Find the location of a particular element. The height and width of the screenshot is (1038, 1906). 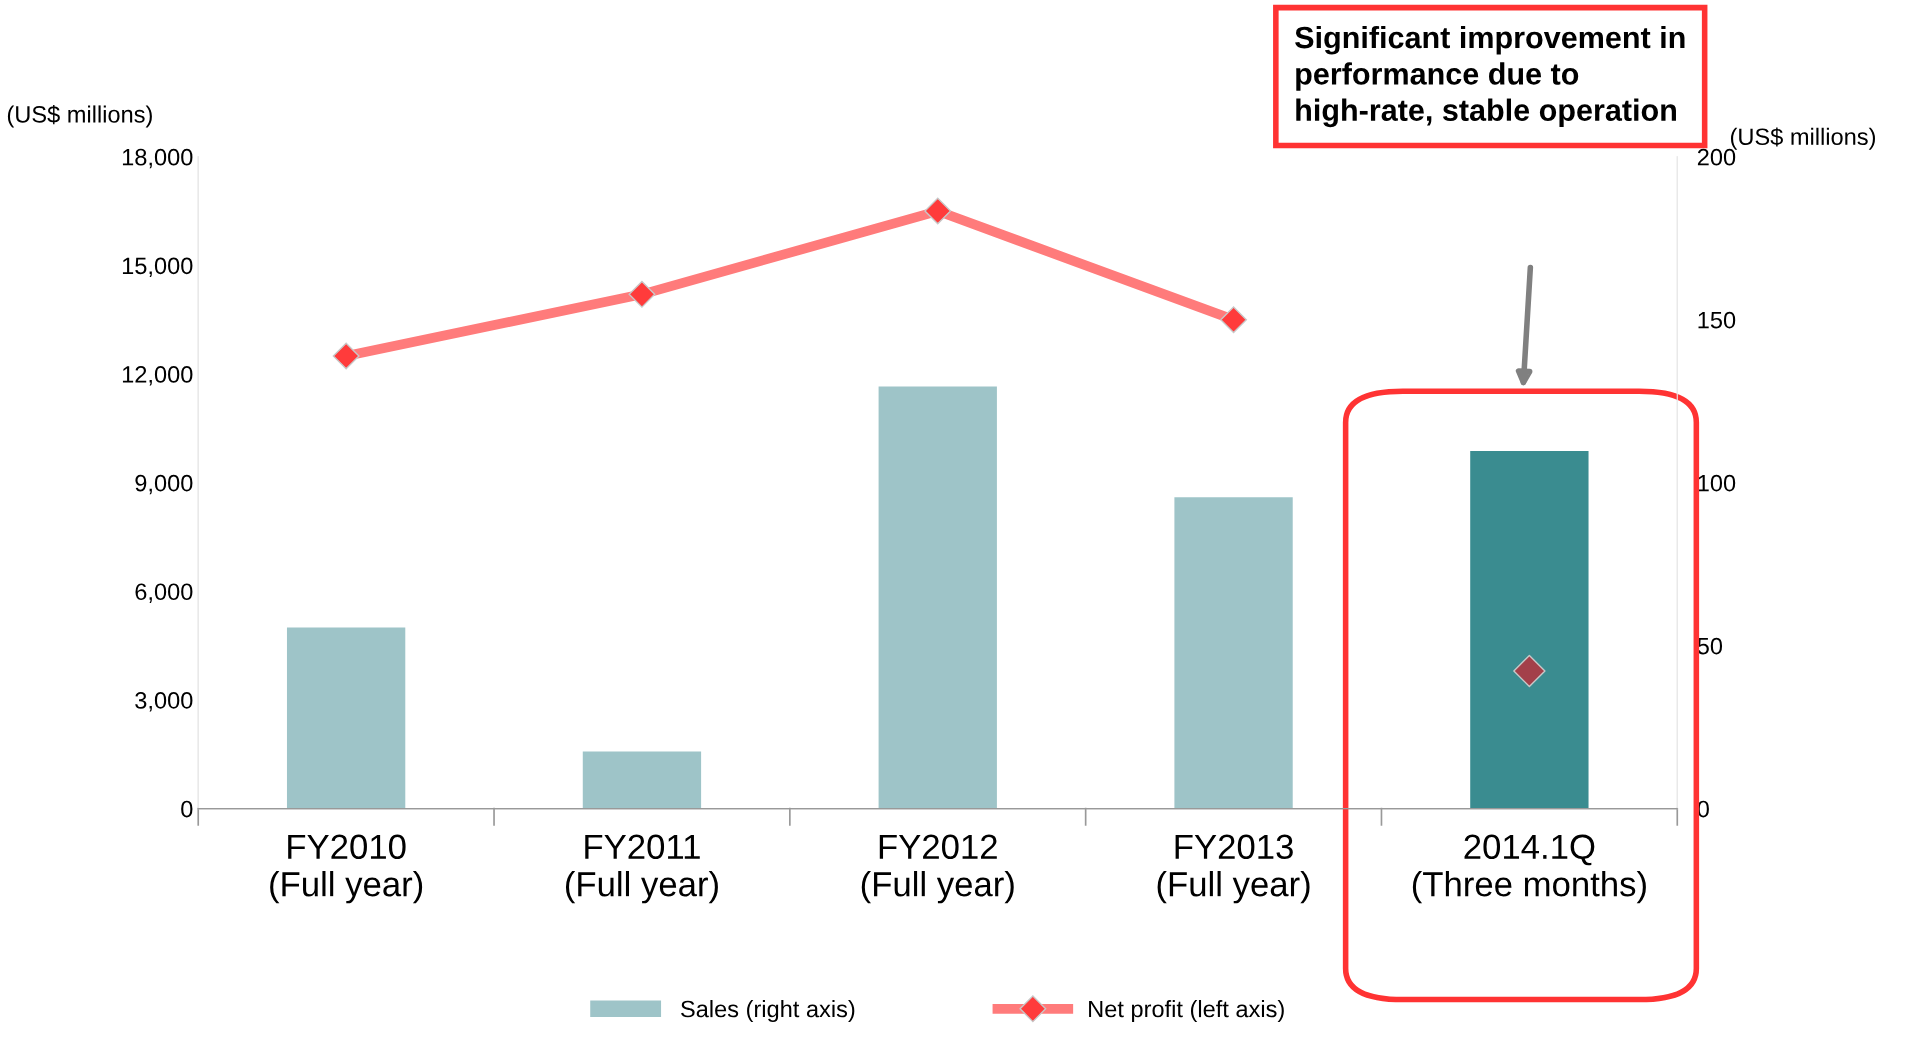

legend-label: Sales (right axis) is located at coordinates (768, 1011).